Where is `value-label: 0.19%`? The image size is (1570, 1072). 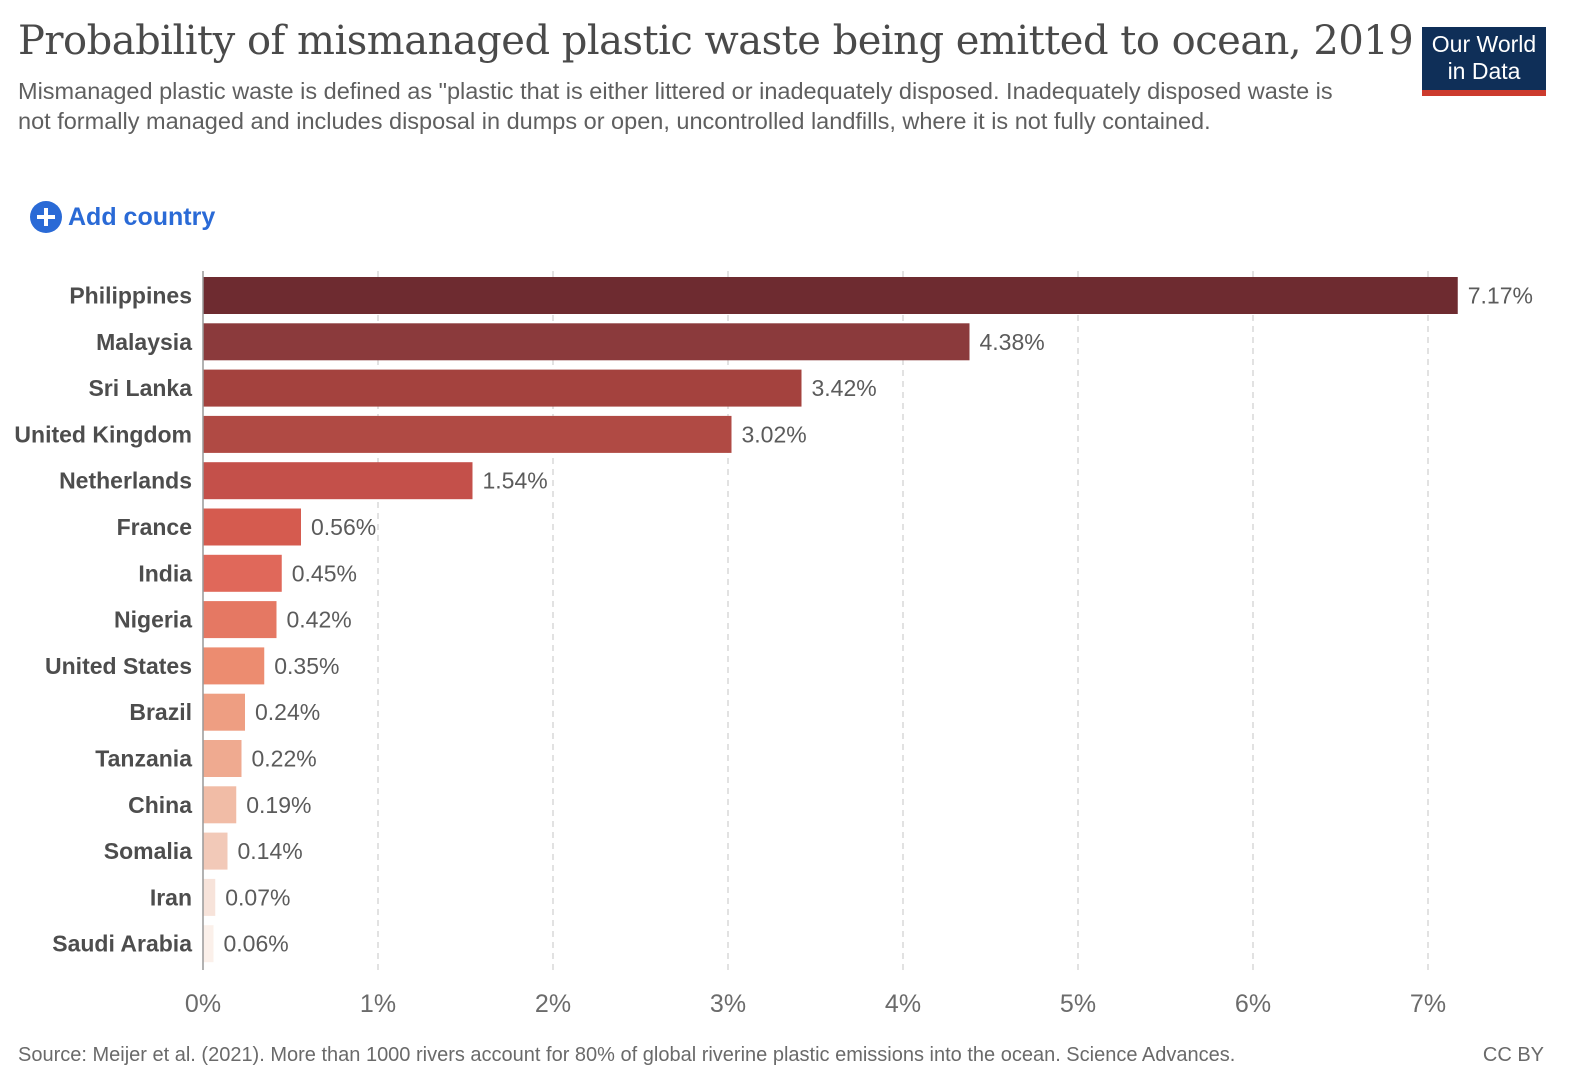
value-label: 0.19% is located at coordinates (278, 805).